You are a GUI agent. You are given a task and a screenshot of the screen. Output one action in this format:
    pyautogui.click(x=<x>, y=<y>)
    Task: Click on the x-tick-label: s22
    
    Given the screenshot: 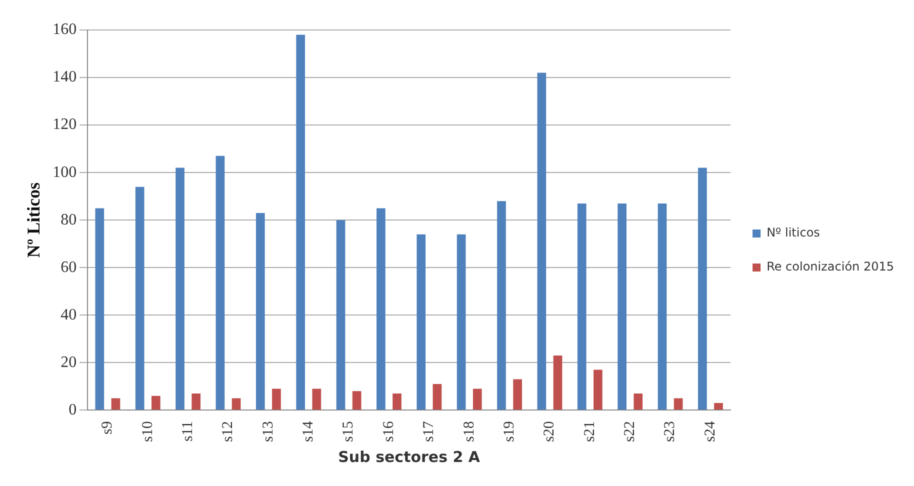 What is the action you would take?
    pyautogui.click(x=630, y=431)
    